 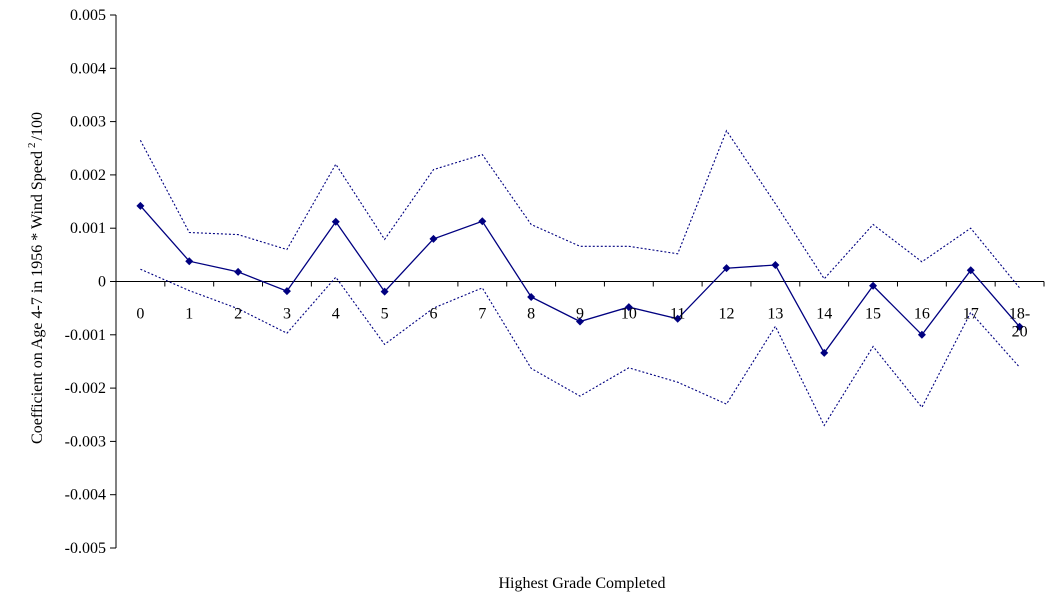 I want to click on y-tick-label: -0.002, so click(x=85, y=388).